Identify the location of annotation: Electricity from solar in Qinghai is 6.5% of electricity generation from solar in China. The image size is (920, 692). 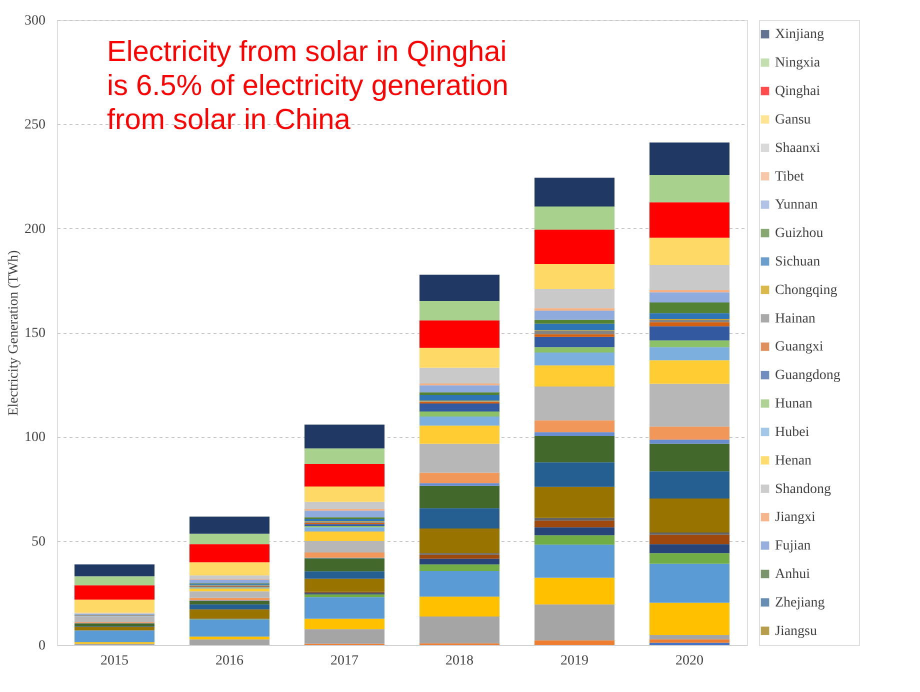
(307, 86).